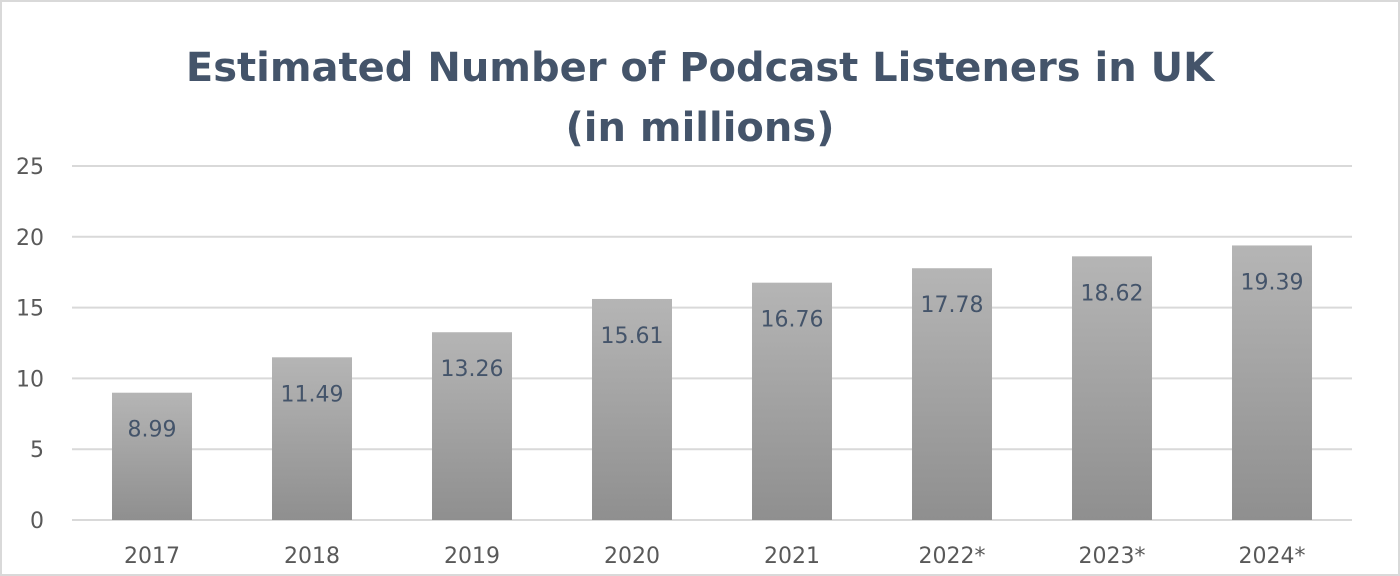  Describe the element at coordinates (152, 556) in the screenshot. I see `x-tick-label: 2017` at that location.